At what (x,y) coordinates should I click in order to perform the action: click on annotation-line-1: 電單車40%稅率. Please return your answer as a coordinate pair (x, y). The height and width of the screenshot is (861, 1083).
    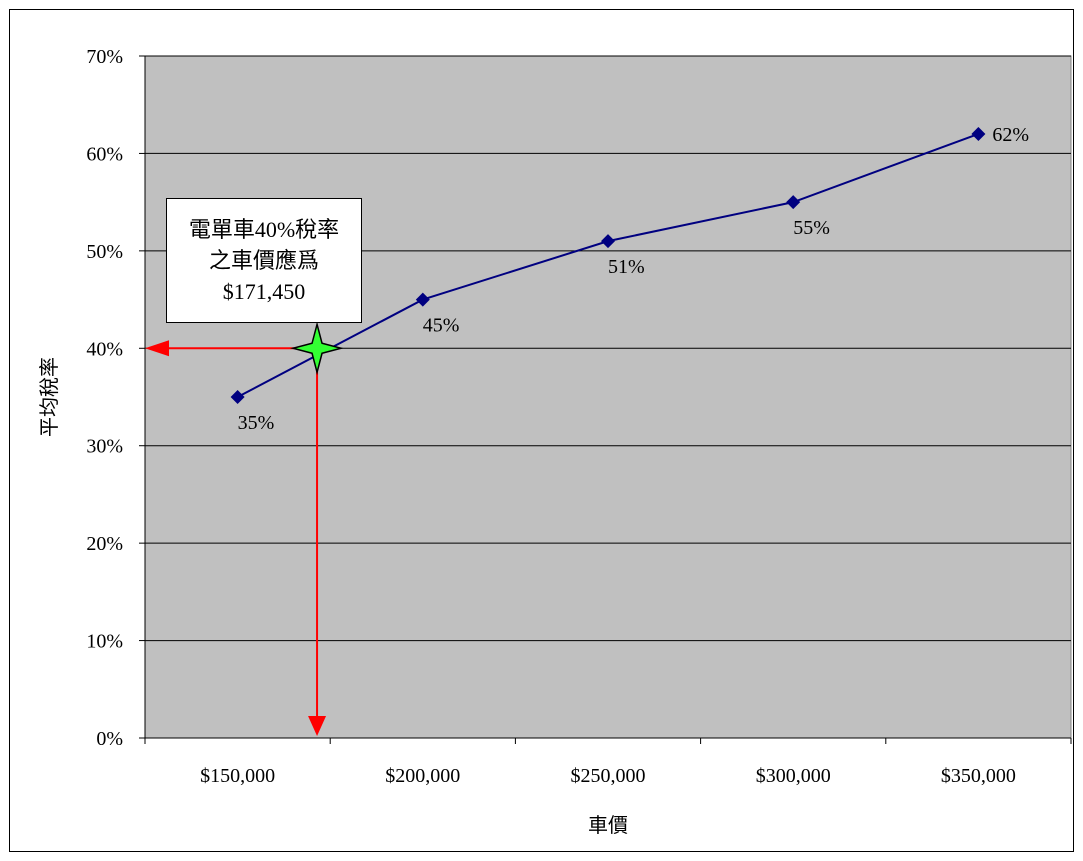
    Looking at the image, I should click on (264, 229).